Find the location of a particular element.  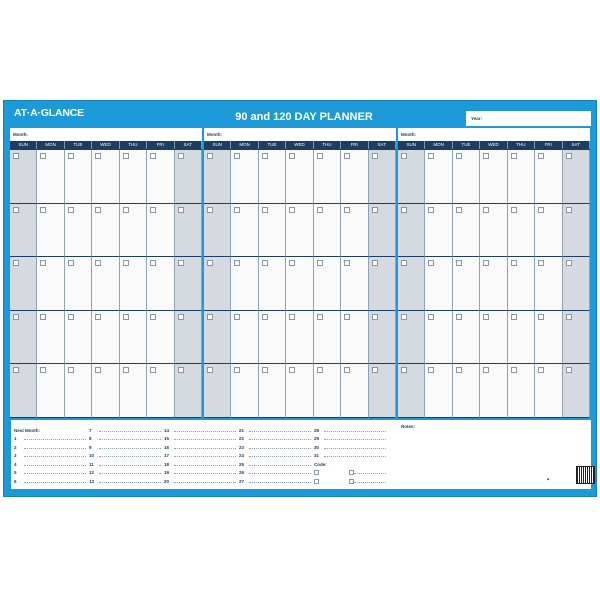

list-line: 11 is located at coordinates (125, 462).